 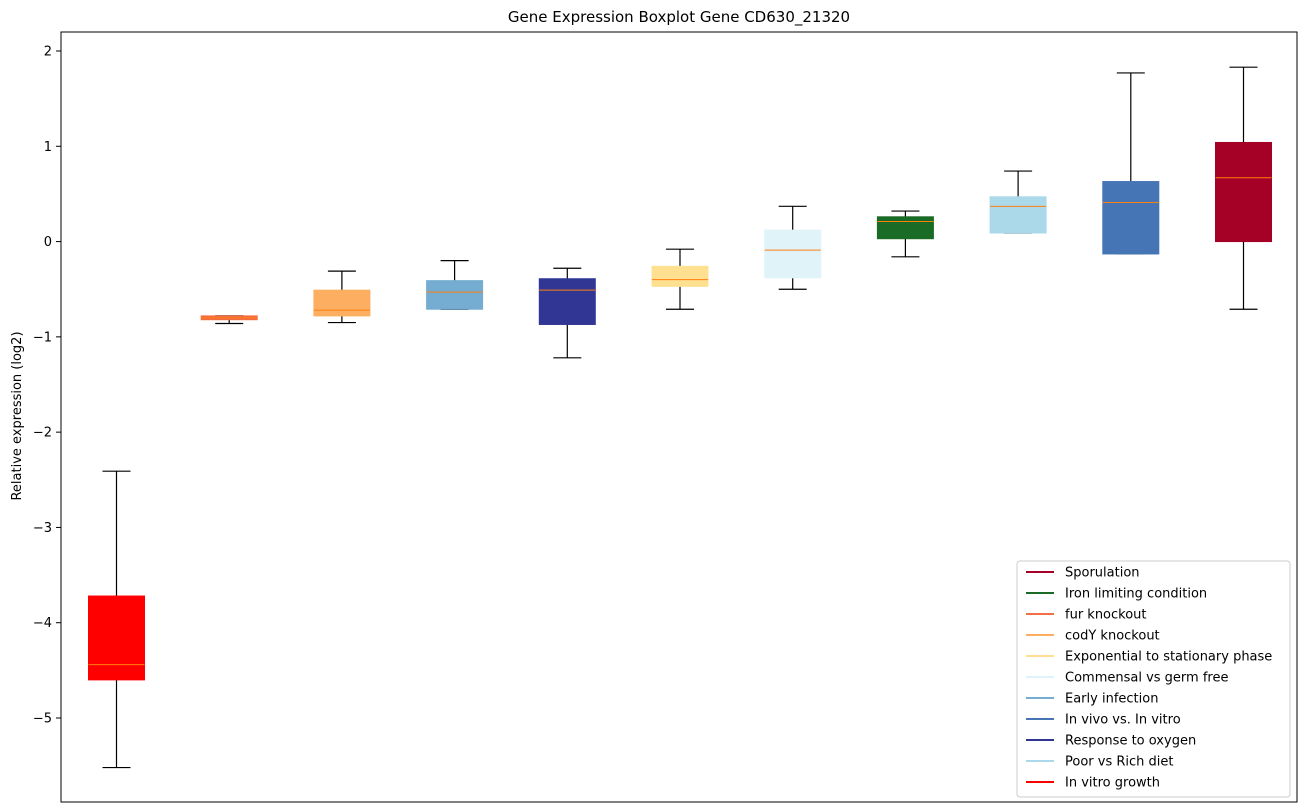 What do you see at coordinates (42, 719) in the screenshot?
I see `y-tick-label: −5` at bounding box center [42, 719].